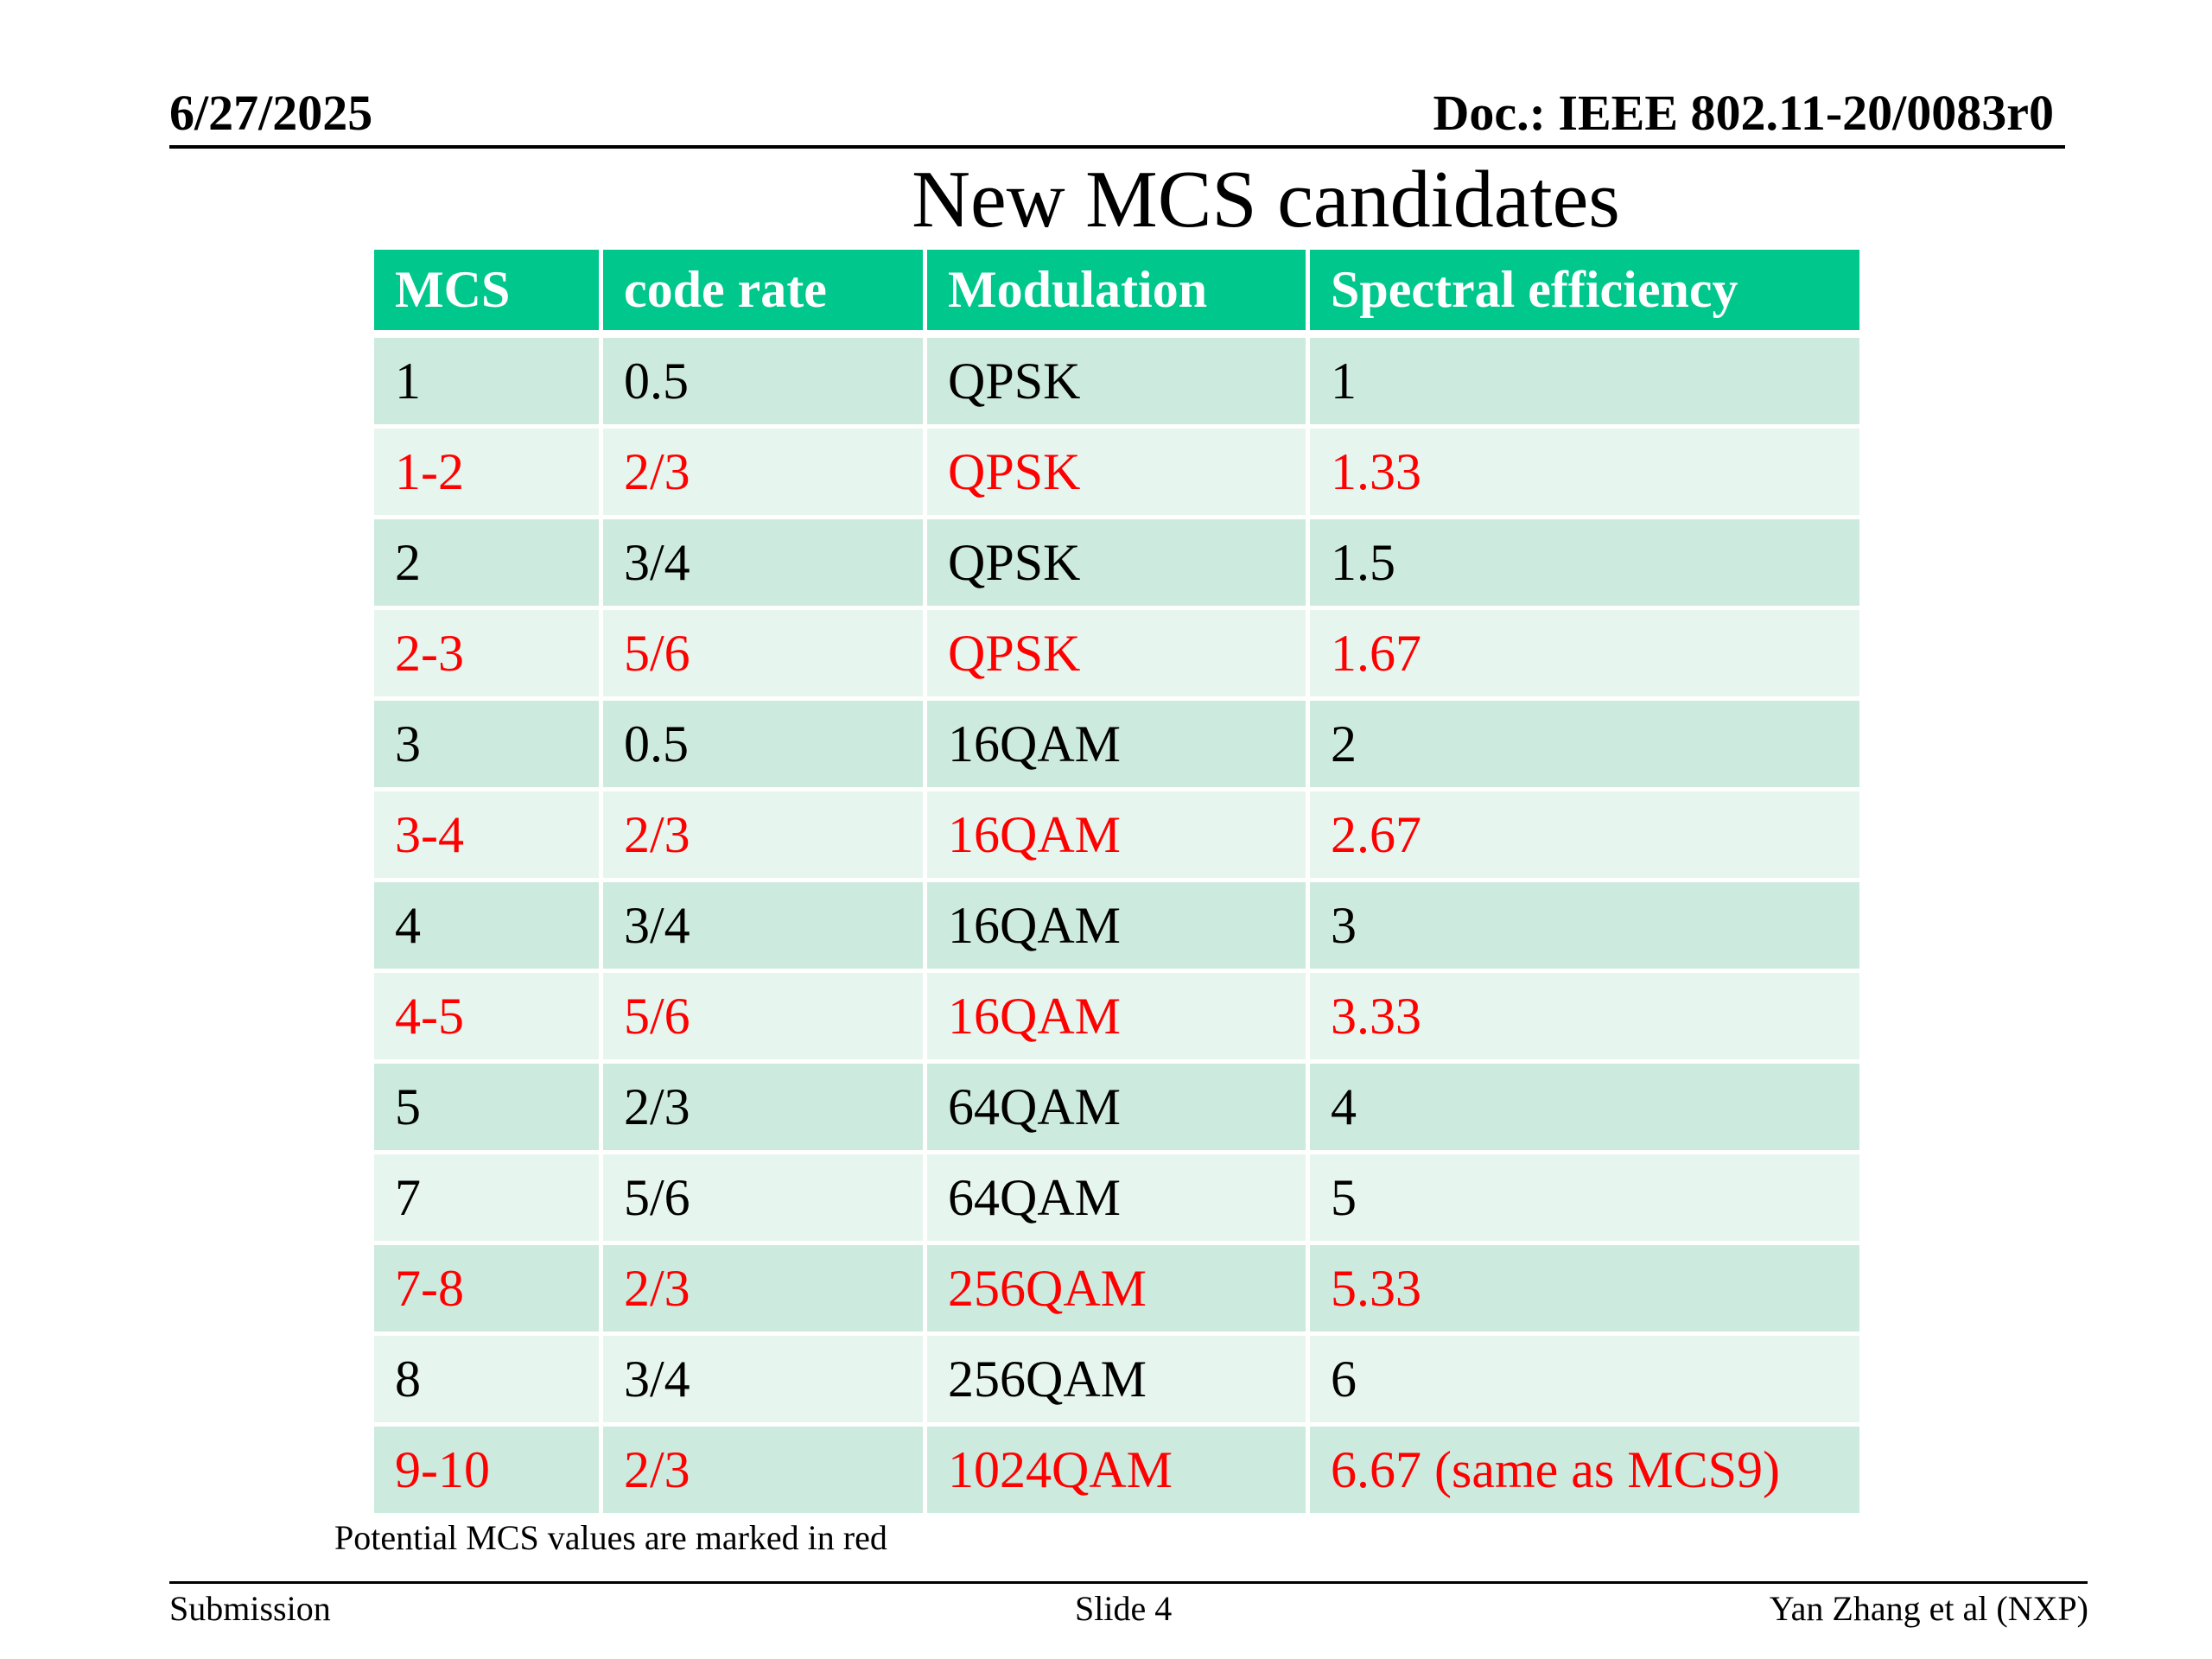 The height and width of the screenshot is (1659, 2212). I want to click on column-header-mcs: MCS, so click(488, 294).